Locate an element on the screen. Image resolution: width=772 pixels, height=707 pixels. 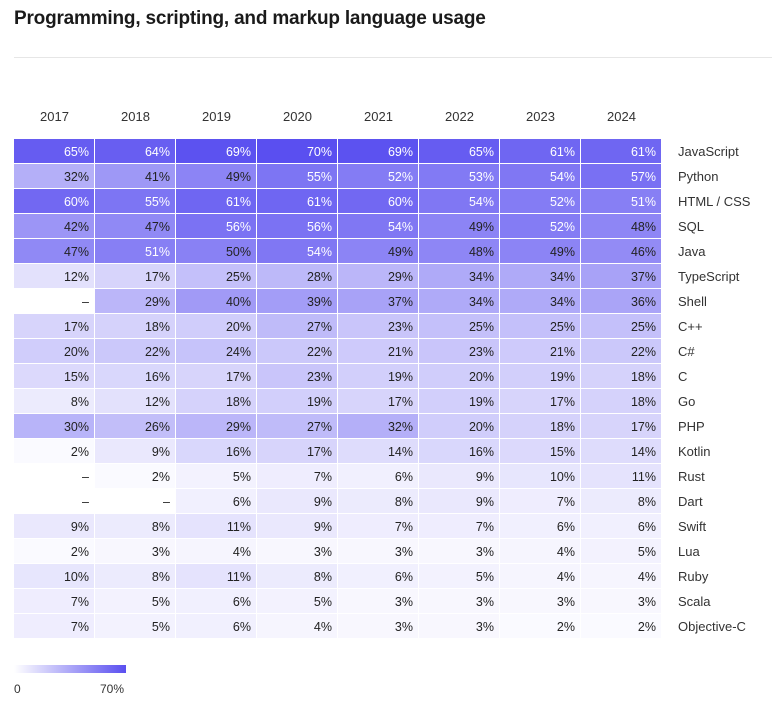
cell-value-label: 37% is located at coordinates (643, 277).